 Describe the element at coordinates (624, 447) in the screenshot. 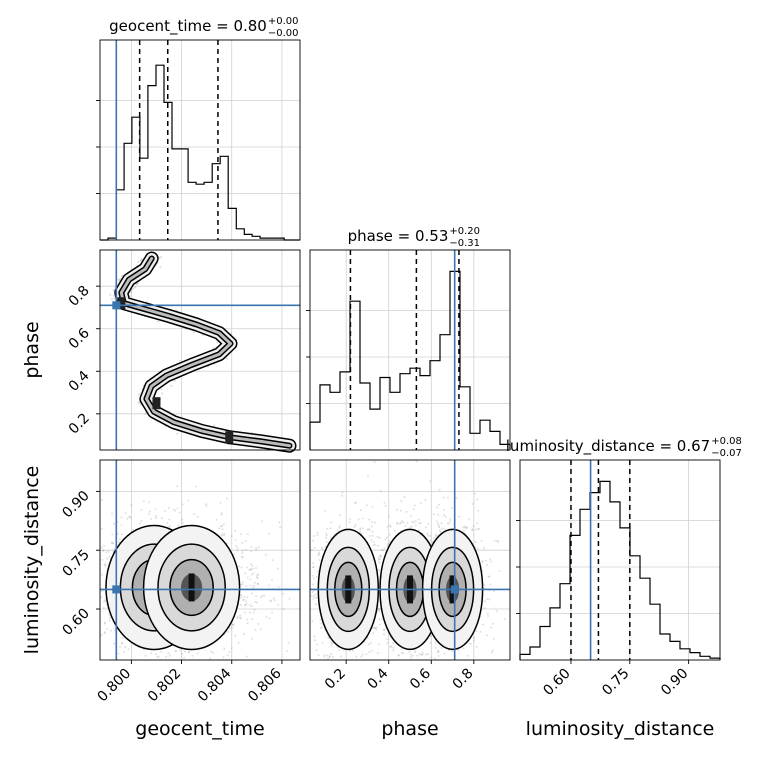

I see `title-luminosity_distance: luminosity_distance = 0.67 +0.08−0.07` at that location.